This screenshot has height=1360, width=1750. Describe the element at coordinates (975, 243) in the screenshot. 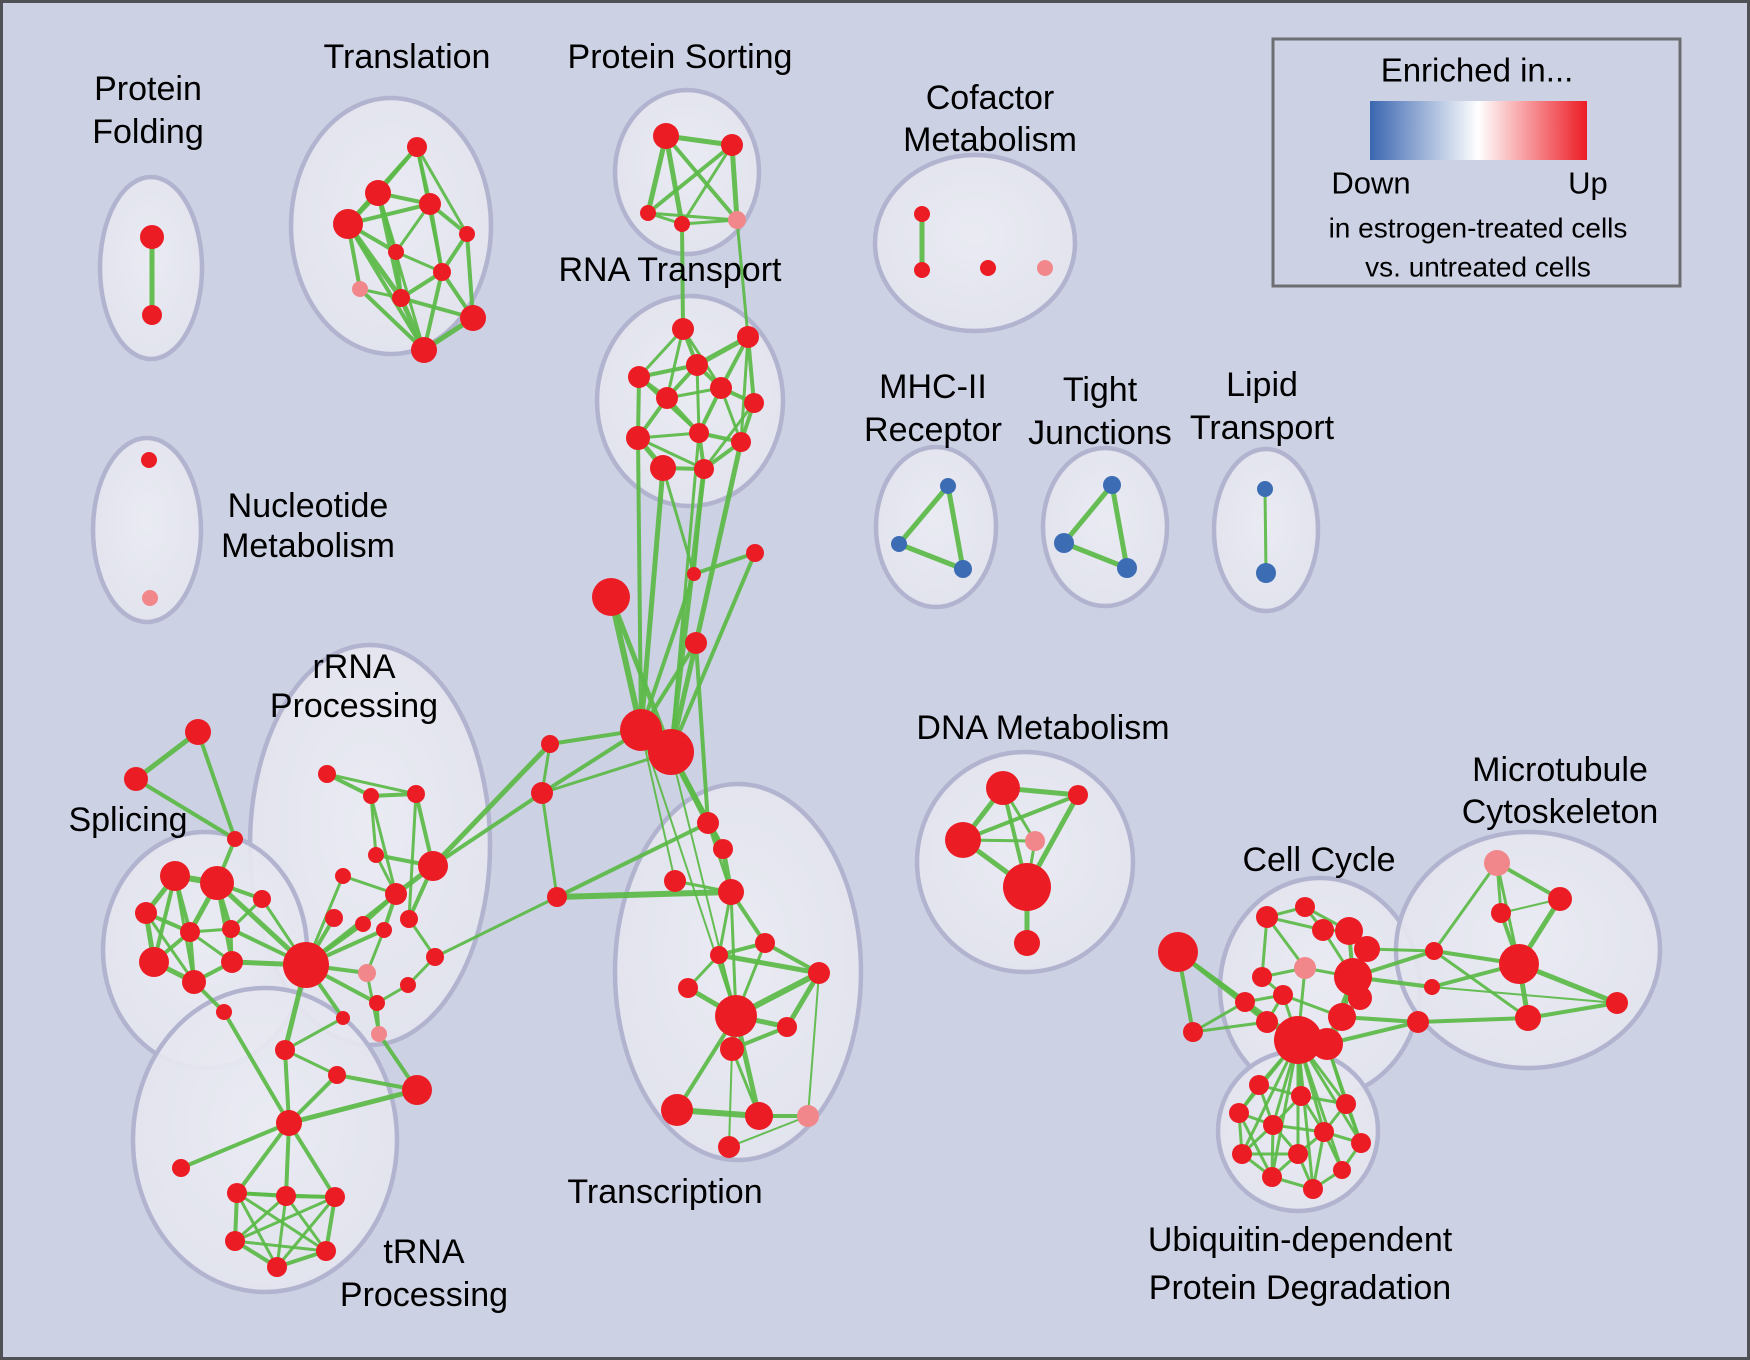

I see `cluster-ellipse-cofactor-metabolism` at that location.